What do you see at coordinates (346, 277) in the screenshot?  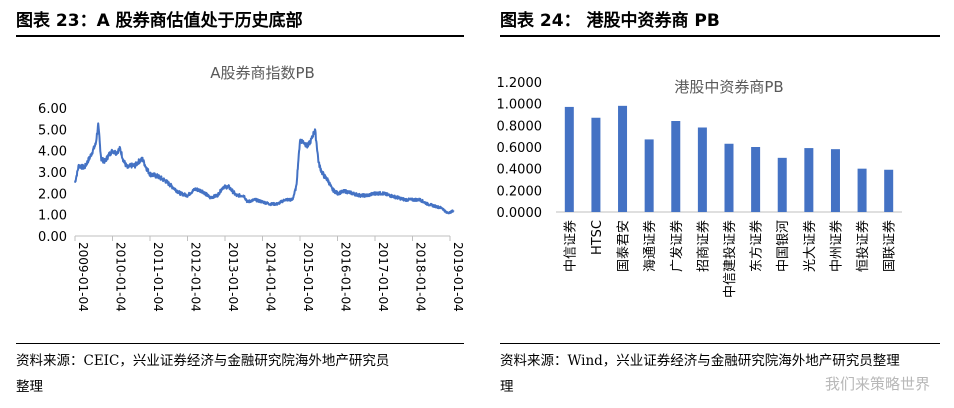 I see `line-x-tick-label: 2016-01-04` at bounding box center [346, 277].